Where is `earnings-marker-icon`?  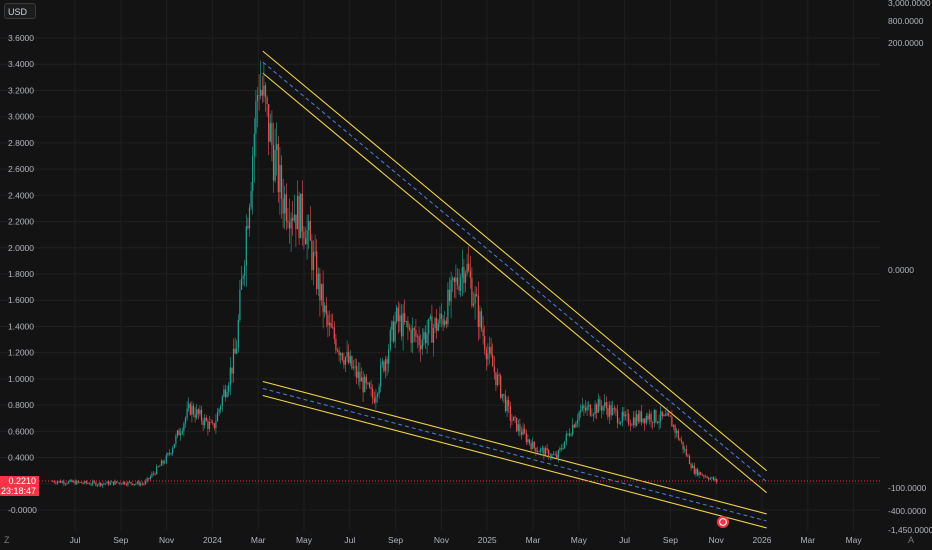
earnings-marker-icon is located at coordinates (723, 522).